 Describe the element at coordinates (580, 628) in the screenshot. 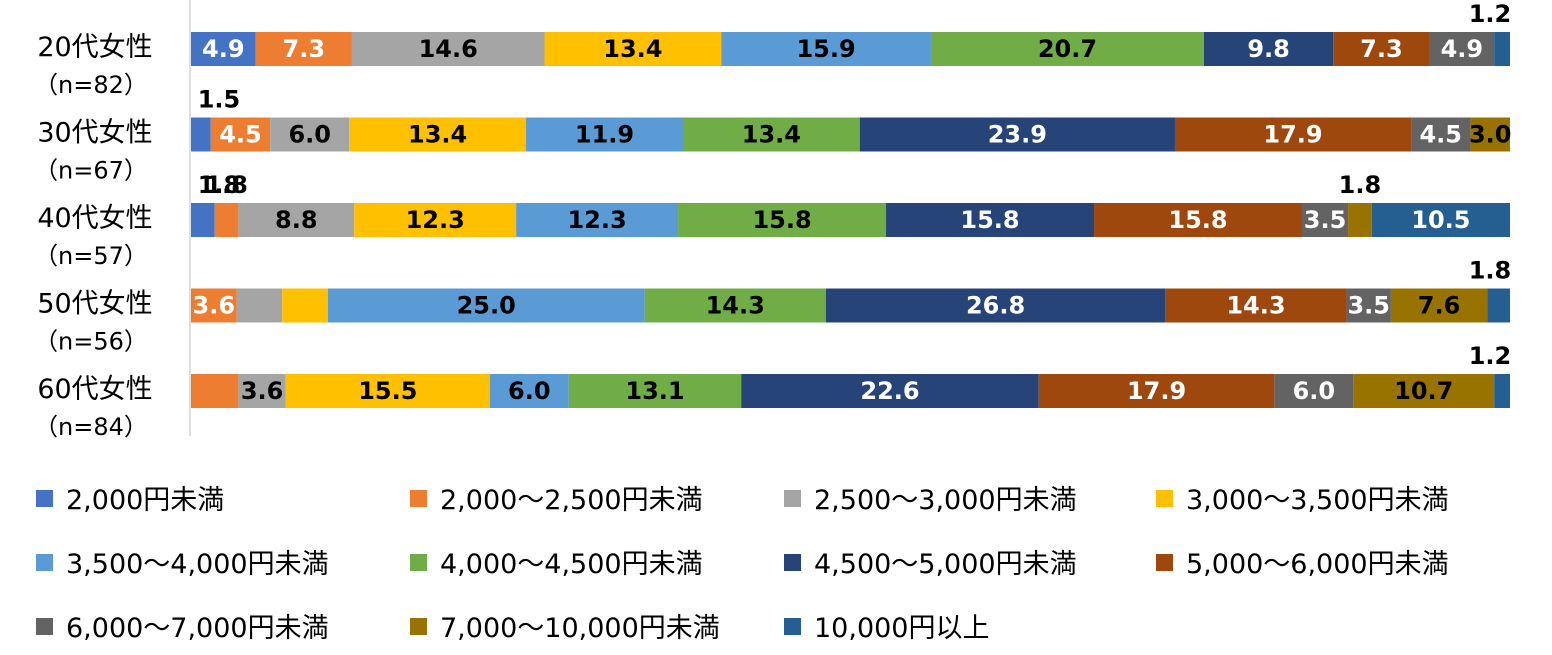

I see `legend-label: 7,000～10,000円未満` at that location.